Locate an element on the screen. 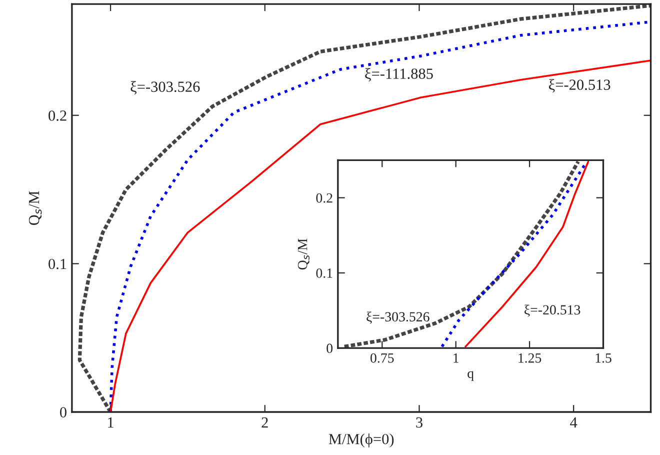 The width and height of the screenshot is (660, 455). series-label: ξ=-111.885 is located at coordinates (399, 75).